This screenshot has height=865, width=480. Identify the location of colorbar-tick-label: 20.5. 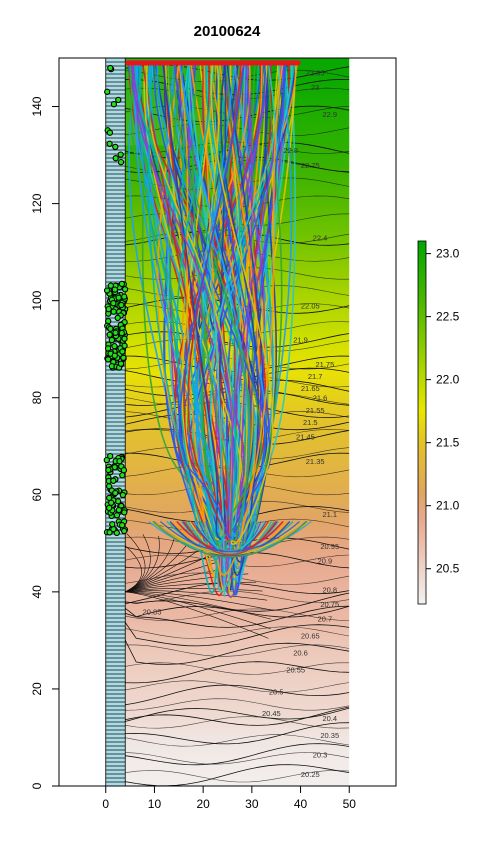
(448, 569).